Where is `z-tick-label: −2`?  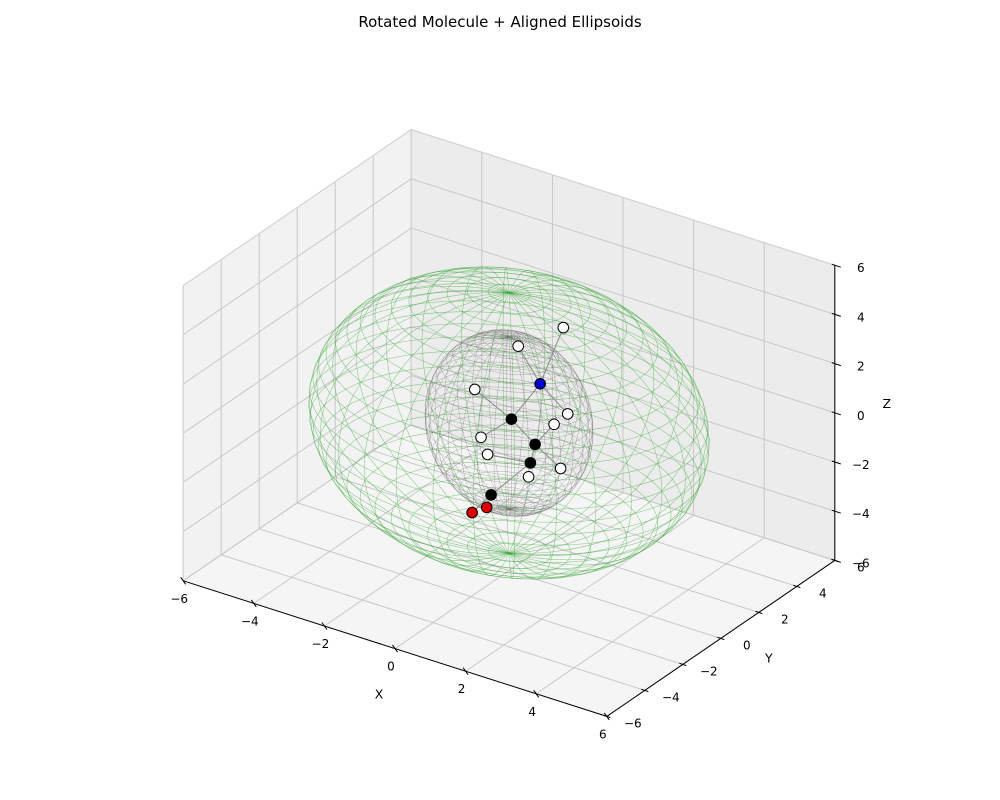 z-tick-label: −2 is located at coordinates (861, 465).